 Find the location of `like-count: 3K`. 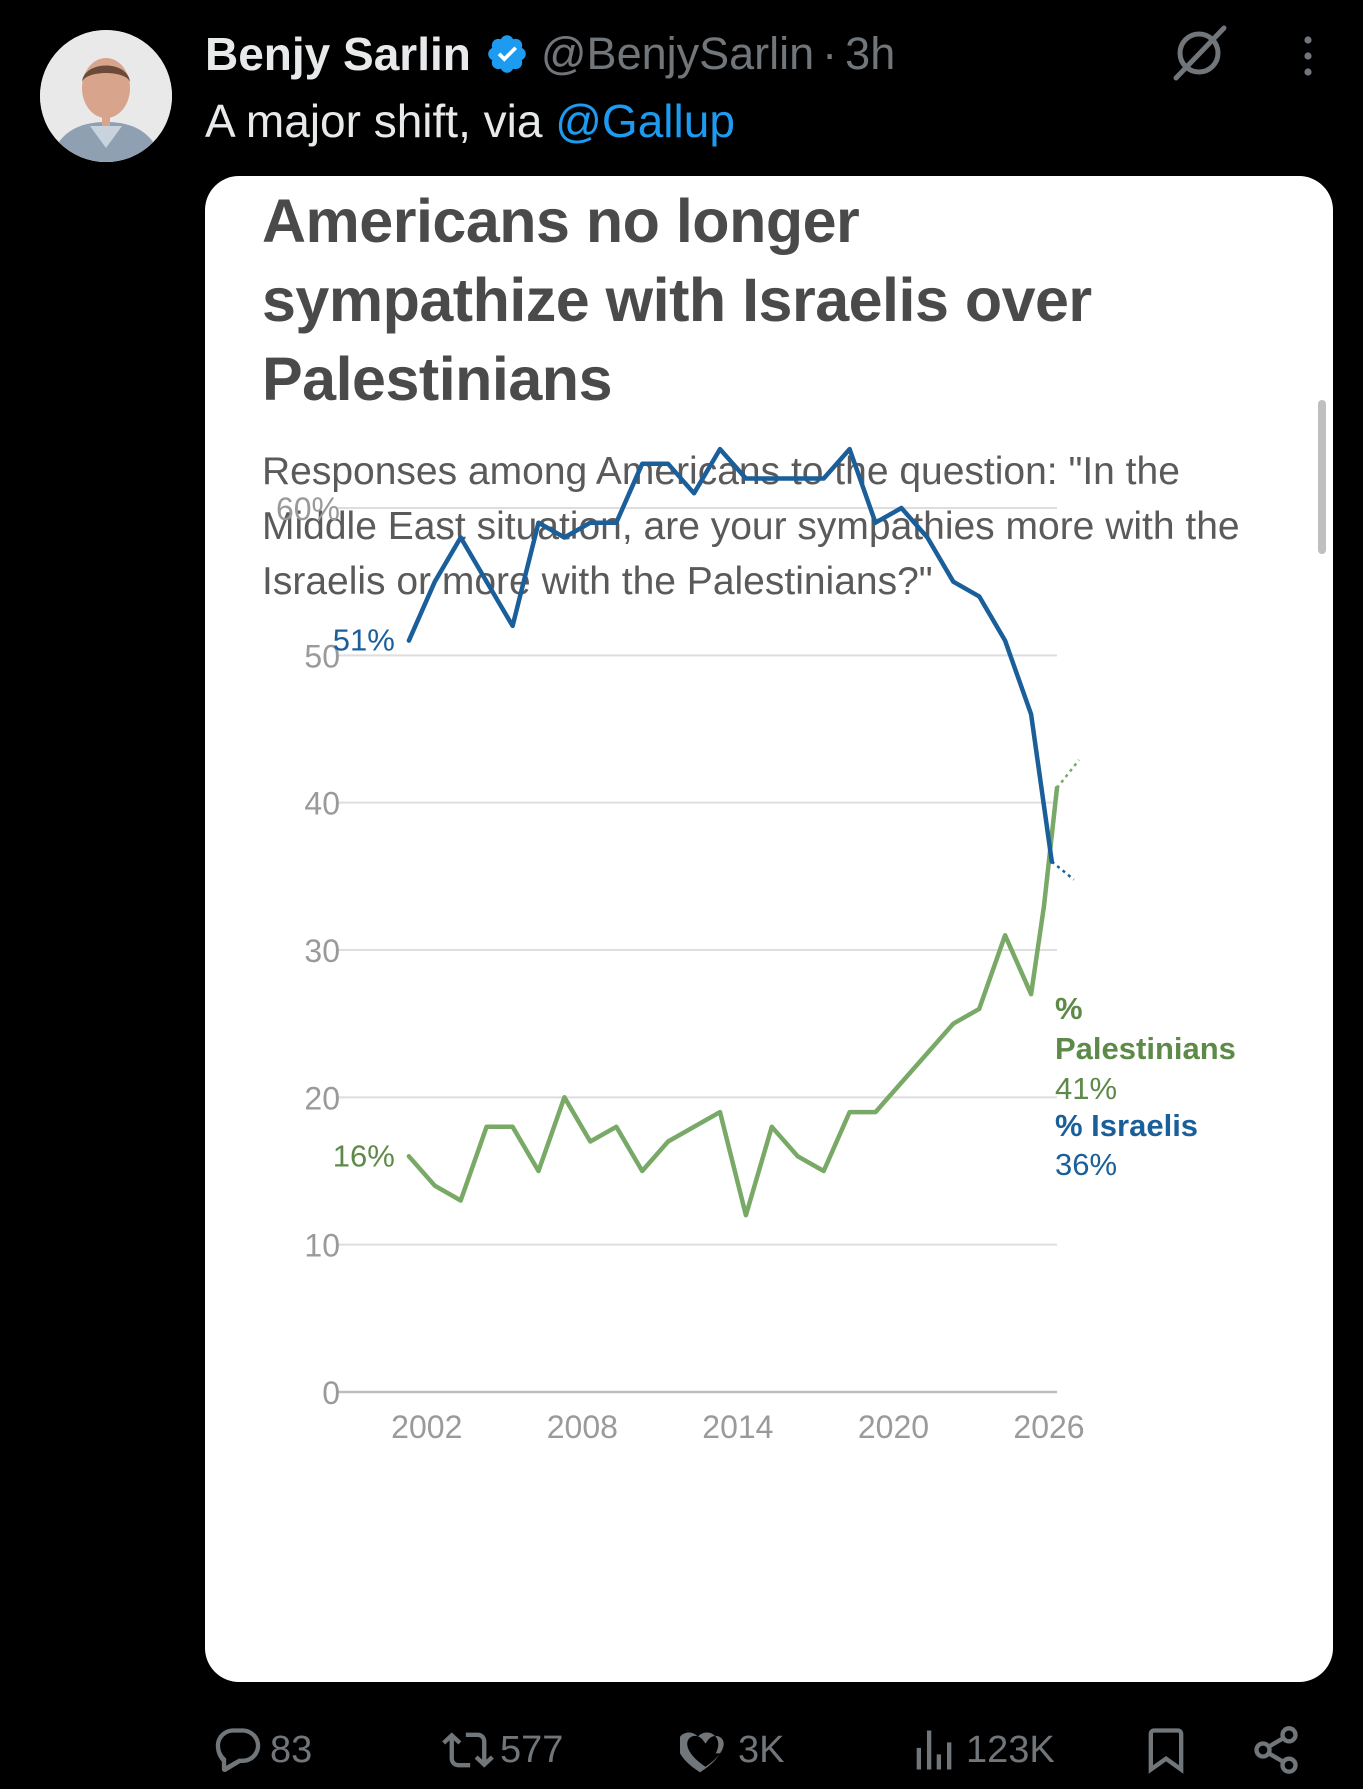

like-count: 3K is located at coordinates (761, 1749).